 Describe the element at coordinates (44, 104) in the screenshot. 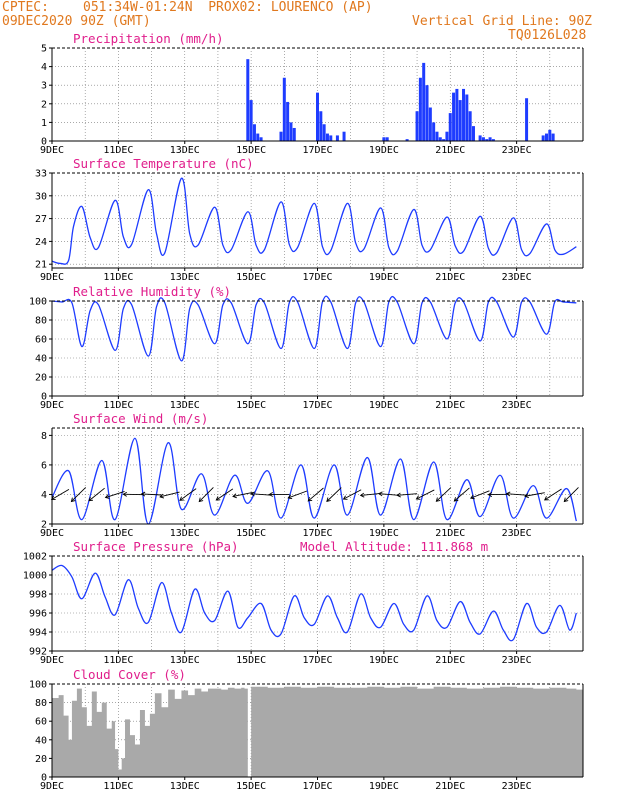

I see `precipitation-ytick-label: 2` at that location.